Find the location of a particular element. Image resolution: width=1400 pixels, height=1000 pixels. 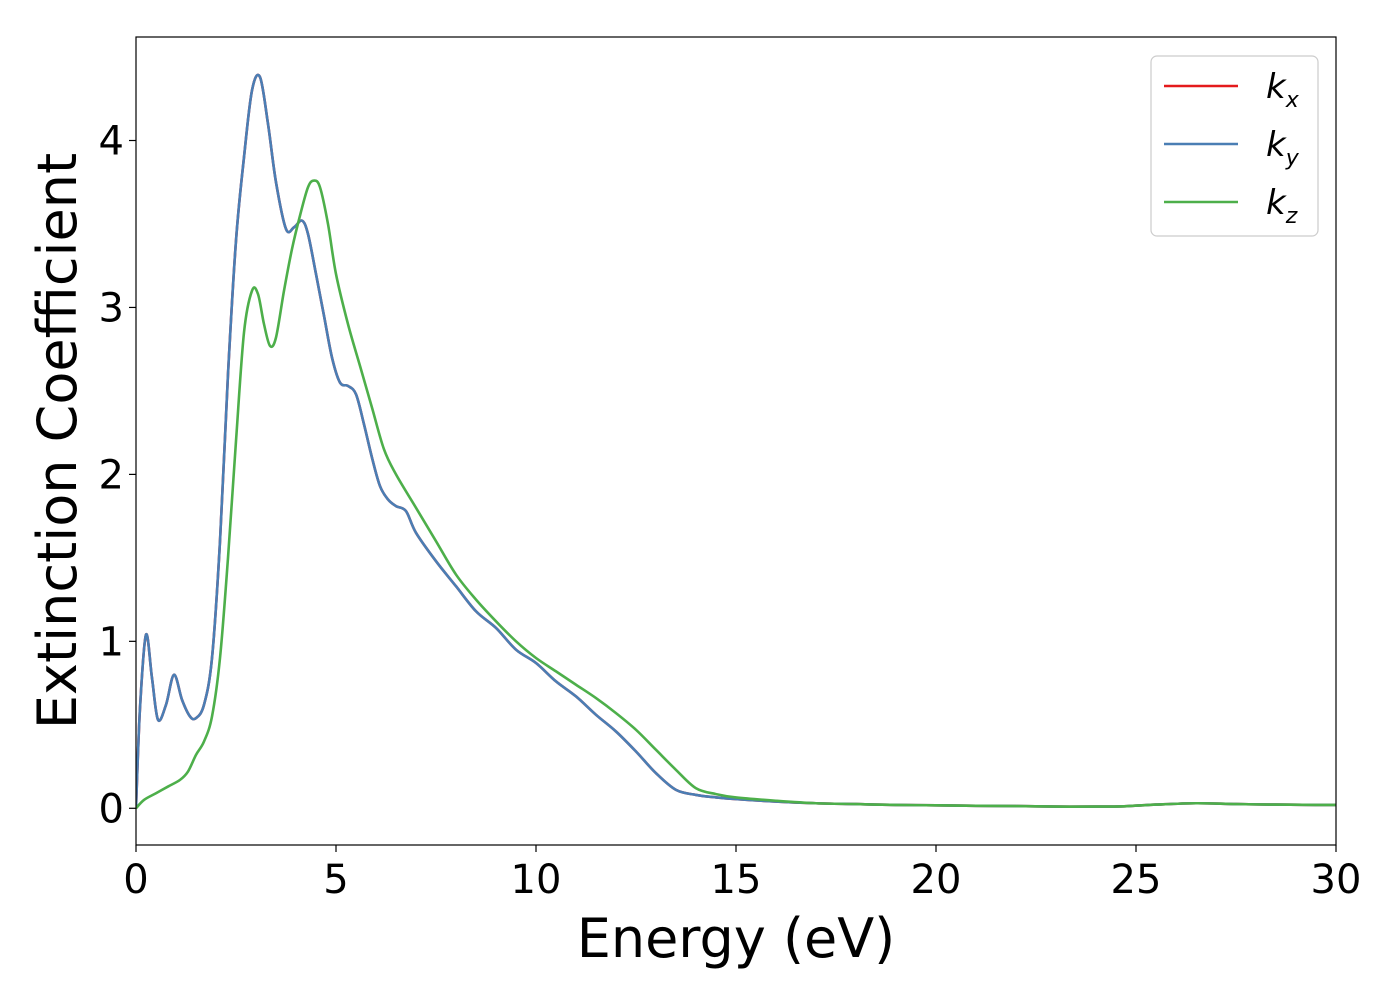

y-tick-label: 3 is located at coordinates (111, 308).